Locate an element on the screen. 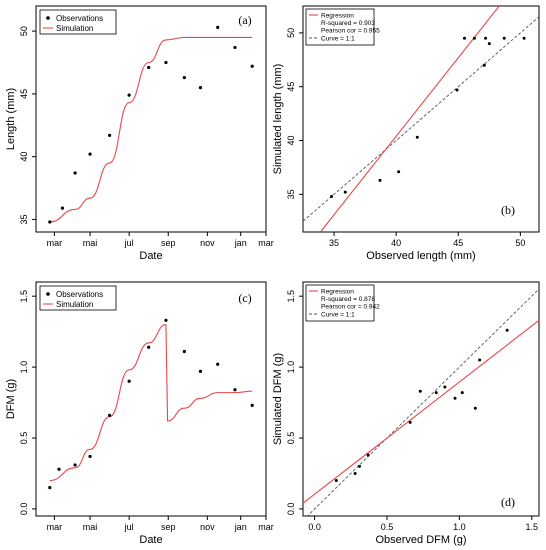  panel-d-xtick-label: 0.0 is located at coordinates (314, 527).